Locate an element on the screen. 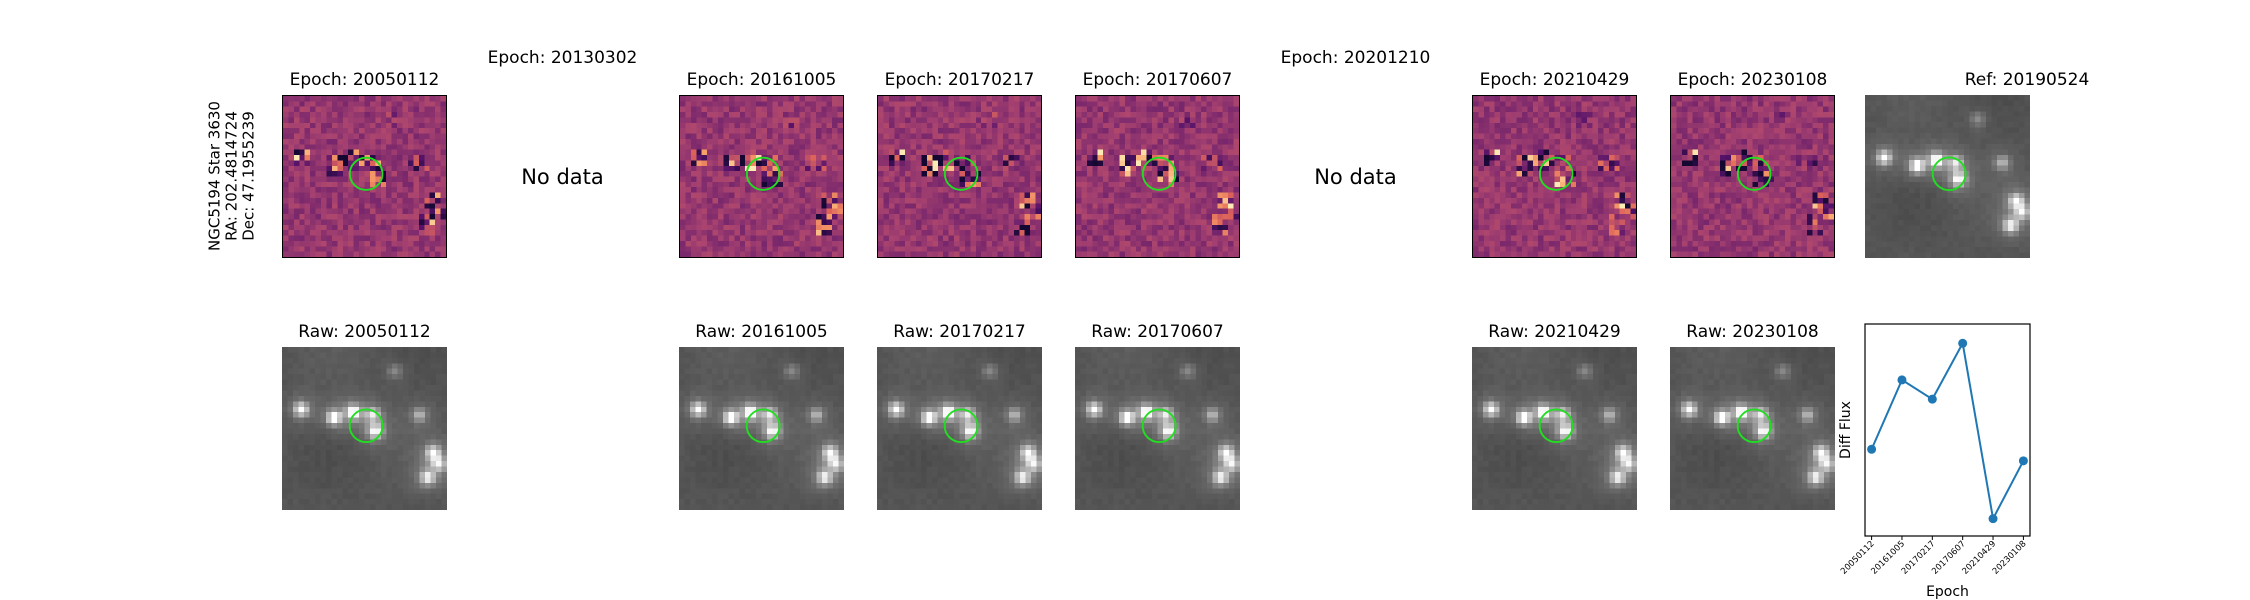 Image resolution: width=2250 pixels, height=600 pixels. diff-title-7: Epoch: 20230108 is located at coordinates (1752, 80).